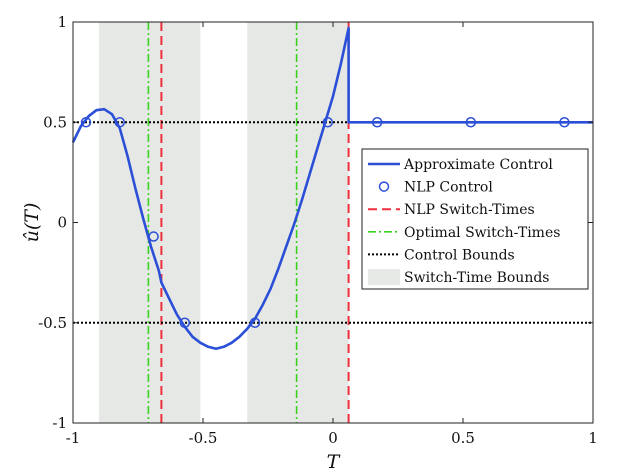 The width and height of the screenshot is (623, 476). What do you see at coordinates (459, 255) in the screenshot?
I see `legend-label: Control Bounds` at bounding box center [459, 255].